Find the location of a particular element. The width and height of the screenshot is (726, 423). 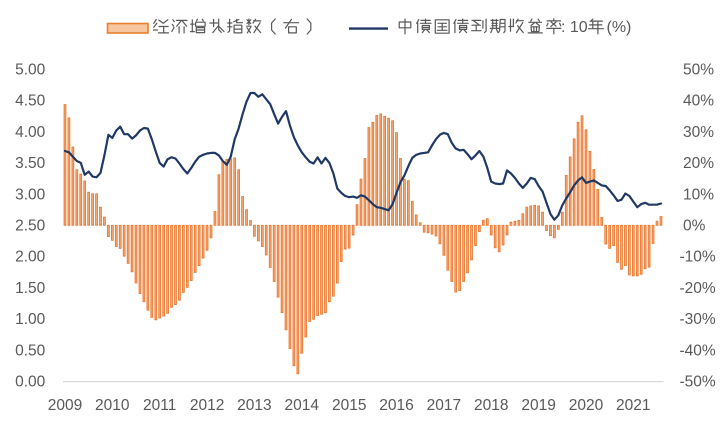

svg-text: 2016 is located at coordinates (396, 405).